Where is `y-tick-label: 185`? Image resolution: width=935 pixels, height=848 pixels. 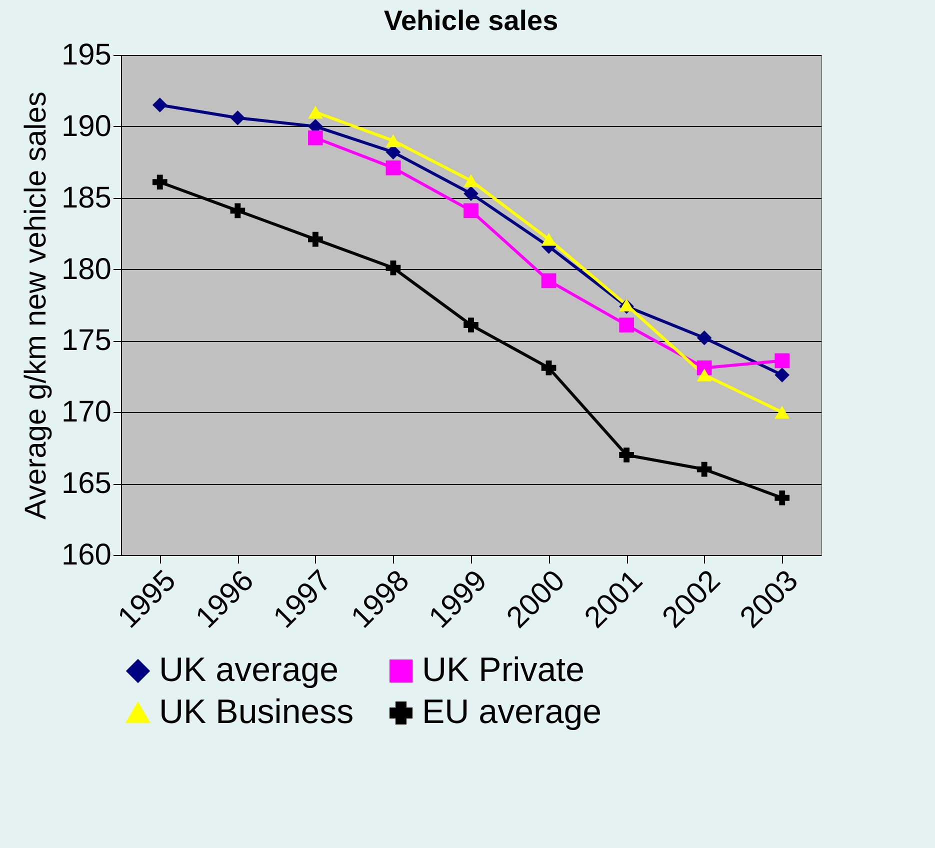 y-tick-label: 185 is located at coordinates (86, 197).